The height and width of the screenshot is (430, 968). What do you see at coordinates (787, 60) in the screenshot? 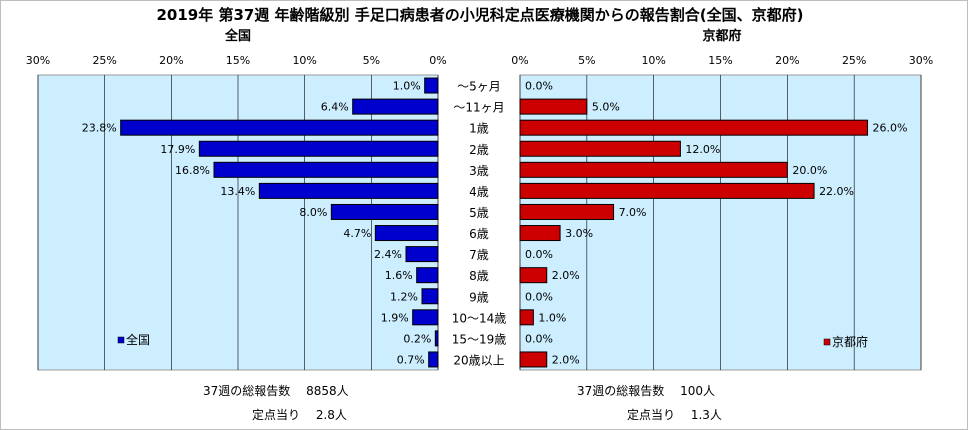
I see `kyoto-tick-label: 20%` at bounding box center [787, 60].